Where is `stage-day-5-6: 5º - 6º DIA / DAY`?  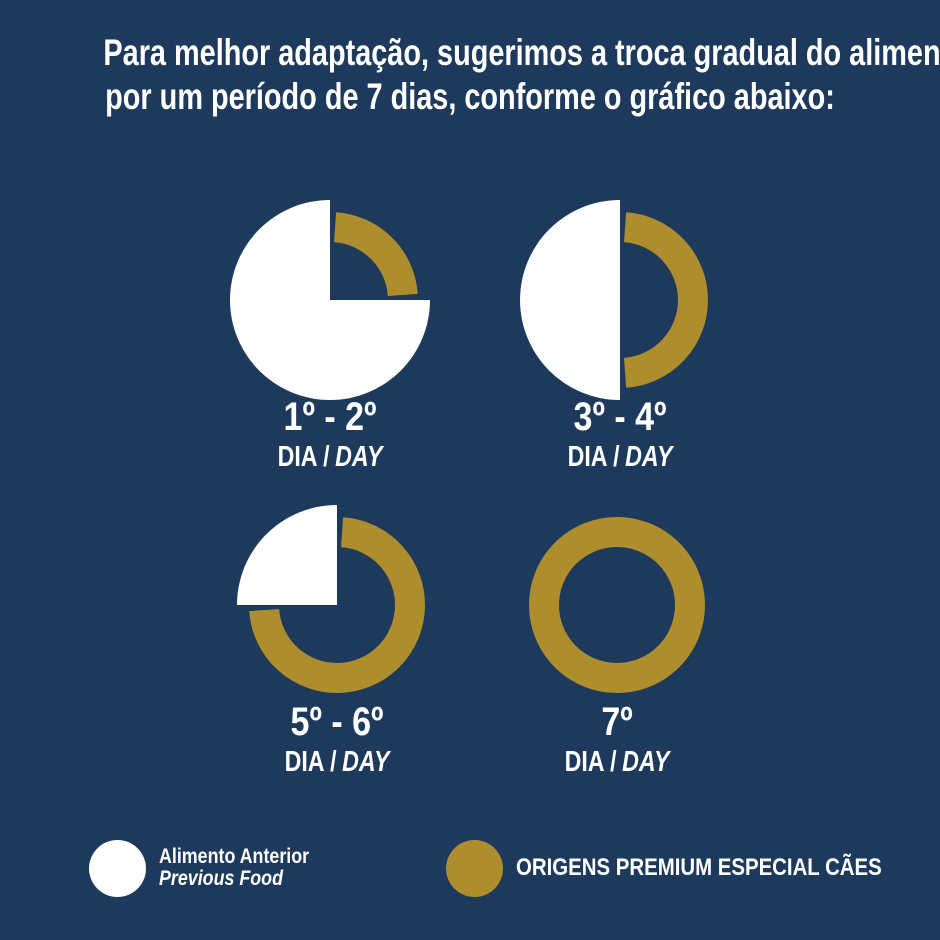
stage-day-5-6: 5º - 6º DIA / DAY is located at coordinates (337, 645).